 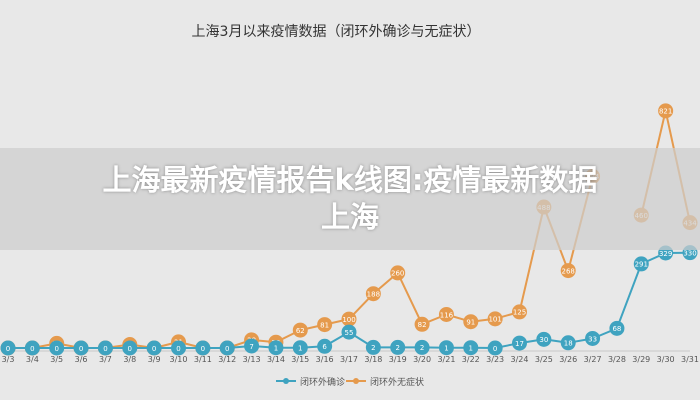 I want to click on x-tick-label: 3/11, so click(x=203, y=359).